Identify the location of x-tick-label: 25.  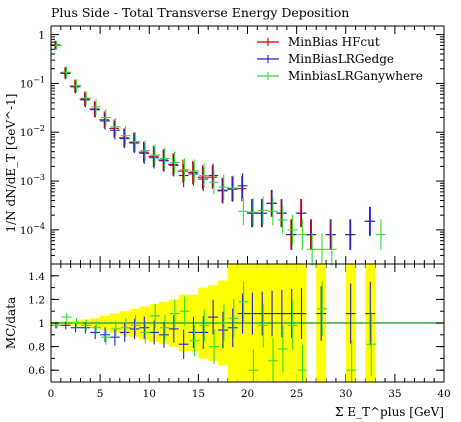
(296, 394).